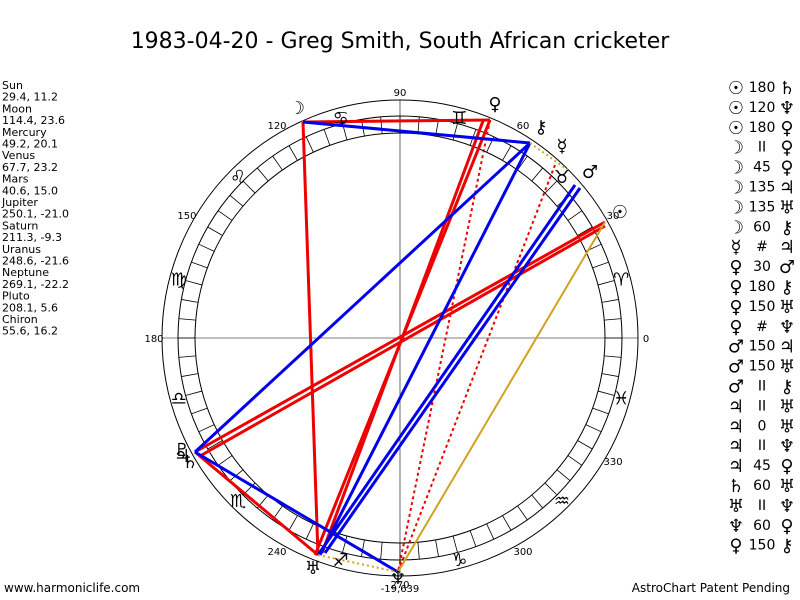  Describe the element at coordinates (561, 146) in the screenshot. I see `planet-glyph: ☿` at that location.